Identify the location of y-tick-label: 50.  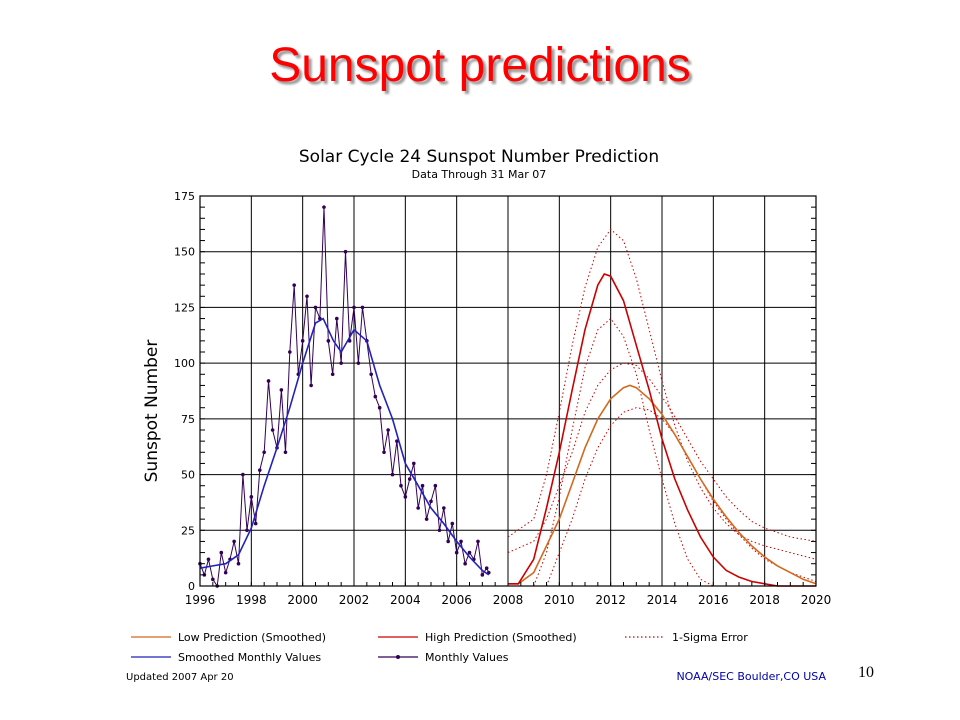
(188, 475).